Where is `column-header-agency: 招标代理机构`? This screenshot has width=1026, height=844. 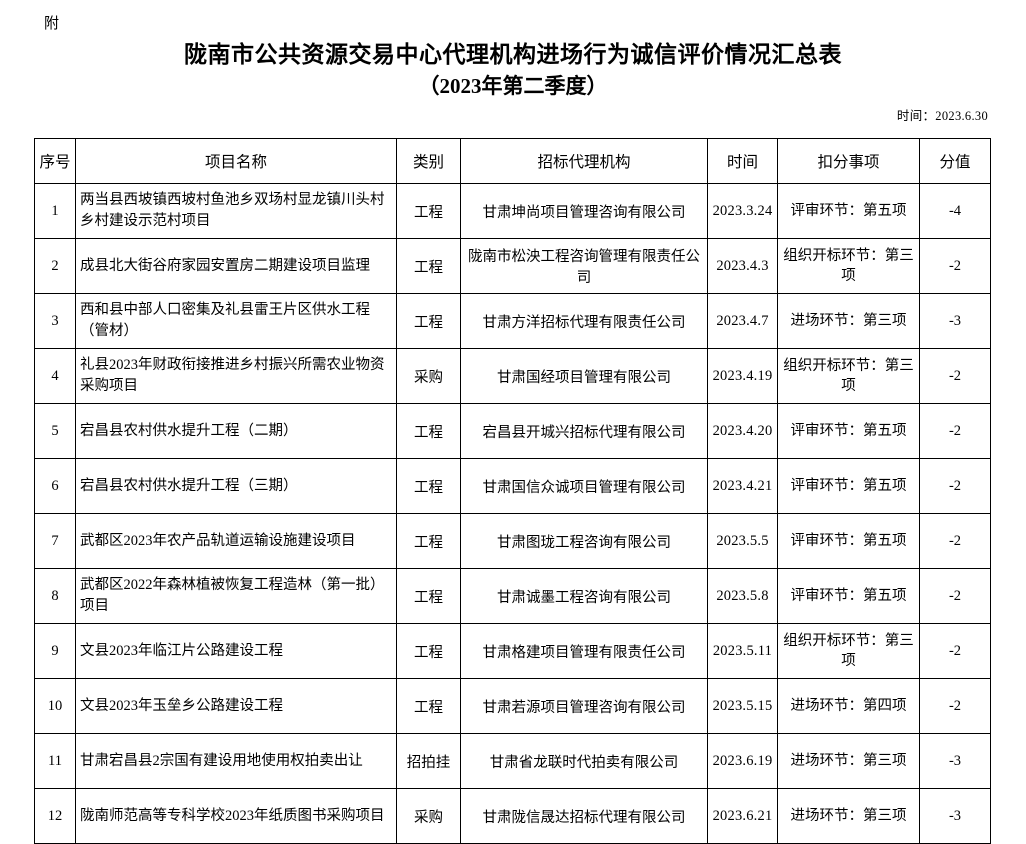 column-header-agency: 招标代理机构 is located at coordinates (584, 161).